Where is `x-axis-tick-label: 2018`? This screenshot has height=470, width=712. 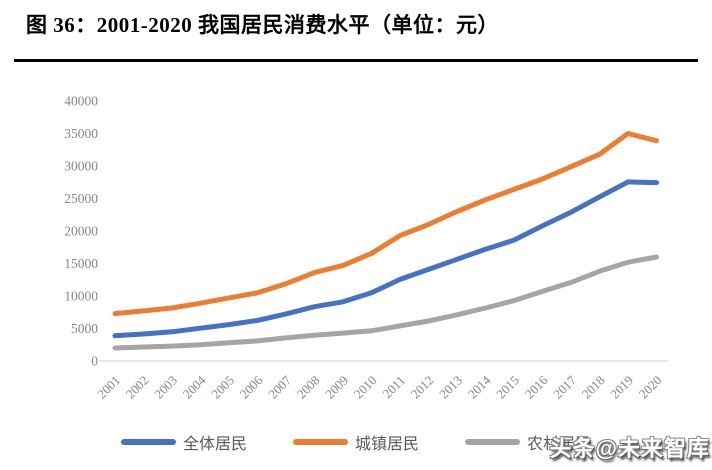
x-axis-tick-label: 2018 is located at coordinates (593, 387).